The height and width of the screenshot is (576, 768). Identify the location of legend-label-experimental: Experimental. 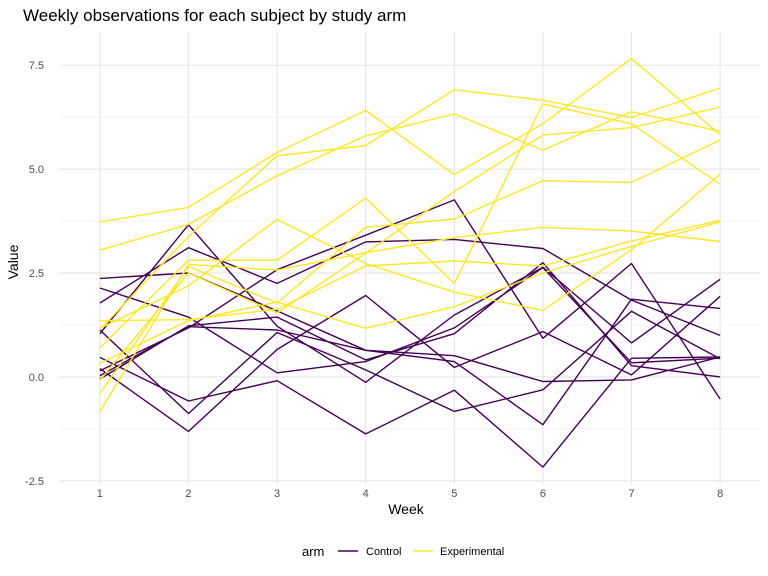
(472, 552).